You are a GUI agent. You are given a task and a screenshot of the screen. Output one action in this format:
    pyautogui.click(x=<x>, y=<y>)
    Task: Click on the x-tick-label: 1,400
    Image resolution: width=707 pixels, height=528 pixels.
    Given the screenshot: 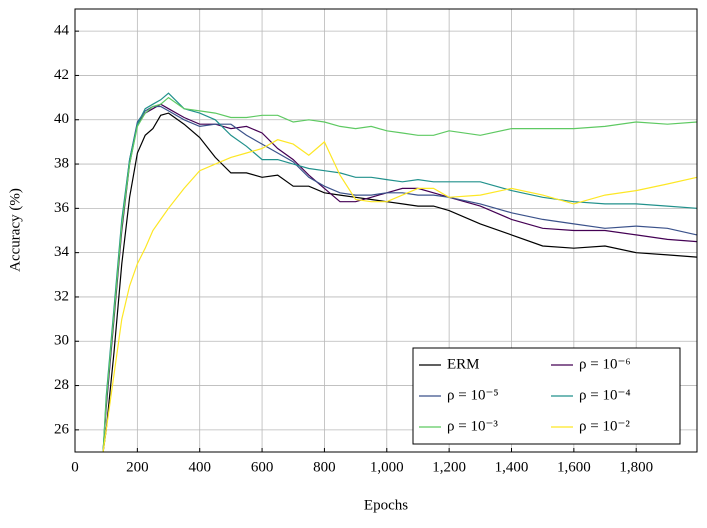 What is the action you would take?
    pyautogui.click(x=512, y=467)
    